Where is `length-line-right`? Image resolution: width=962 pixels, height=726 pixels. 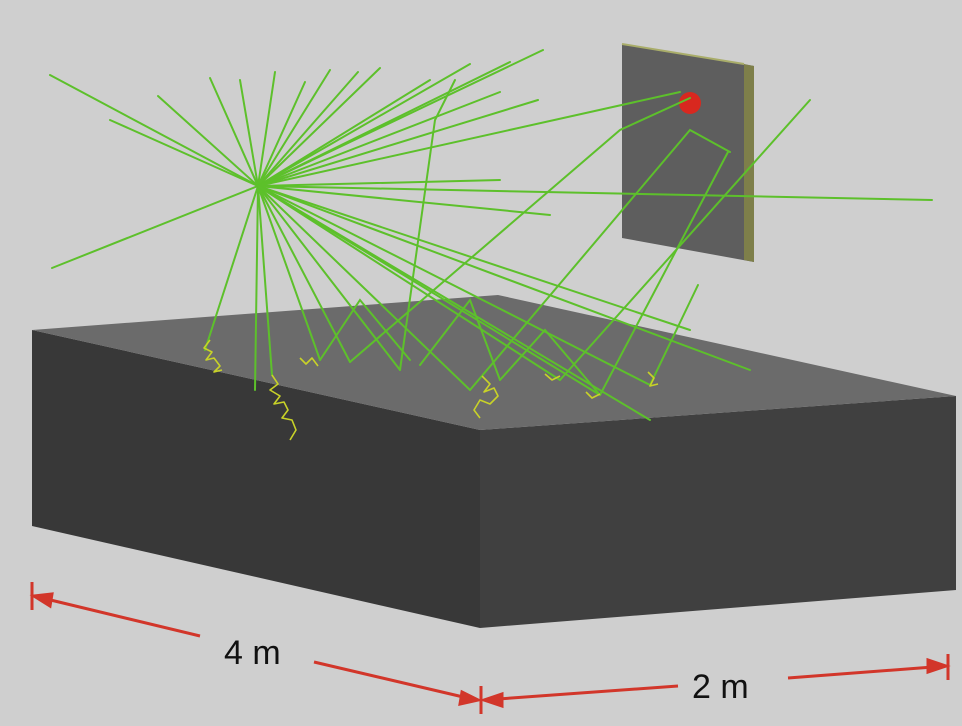
length-line-right is located at coordinates (395, 681).